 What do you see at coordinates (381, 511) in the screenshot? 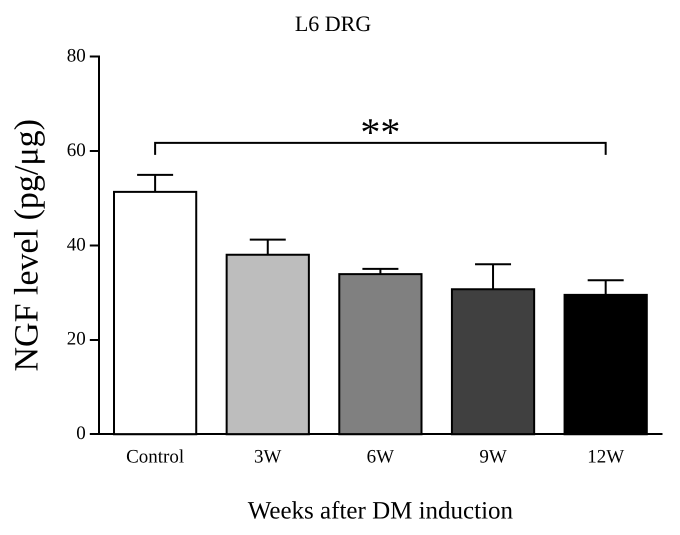
I see `x-axis-title: Weeks after DM induction` at bounding box center [381, 511].